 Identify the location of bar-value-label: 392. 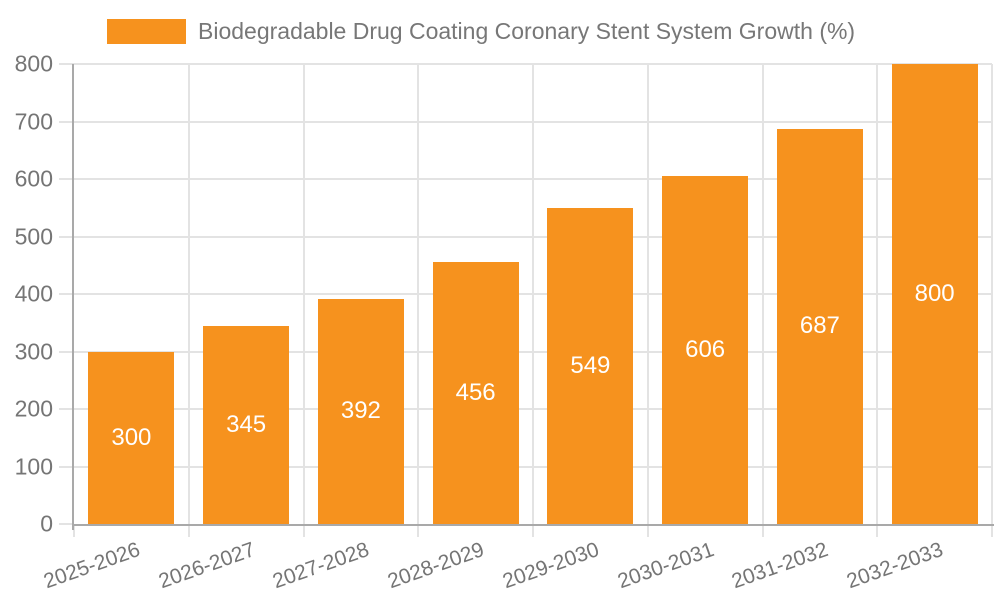
(360, 411).